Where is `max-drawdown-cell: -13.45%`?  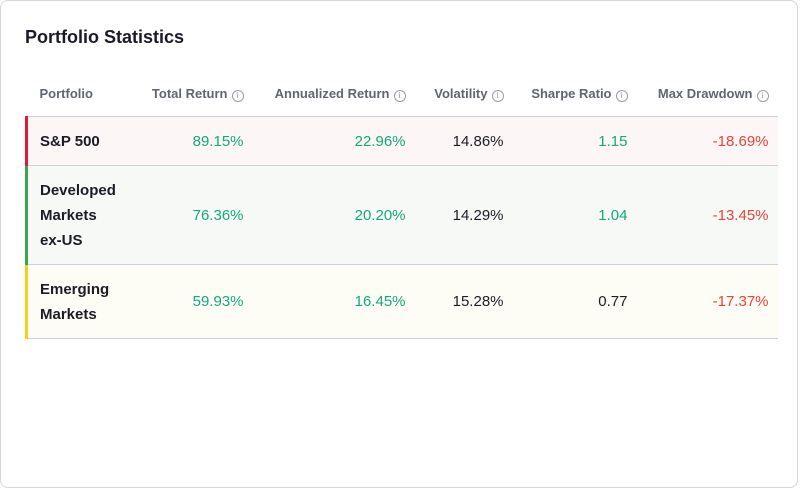
max-drawdown-cell: -13.45% is located at coordinates (707, 215).